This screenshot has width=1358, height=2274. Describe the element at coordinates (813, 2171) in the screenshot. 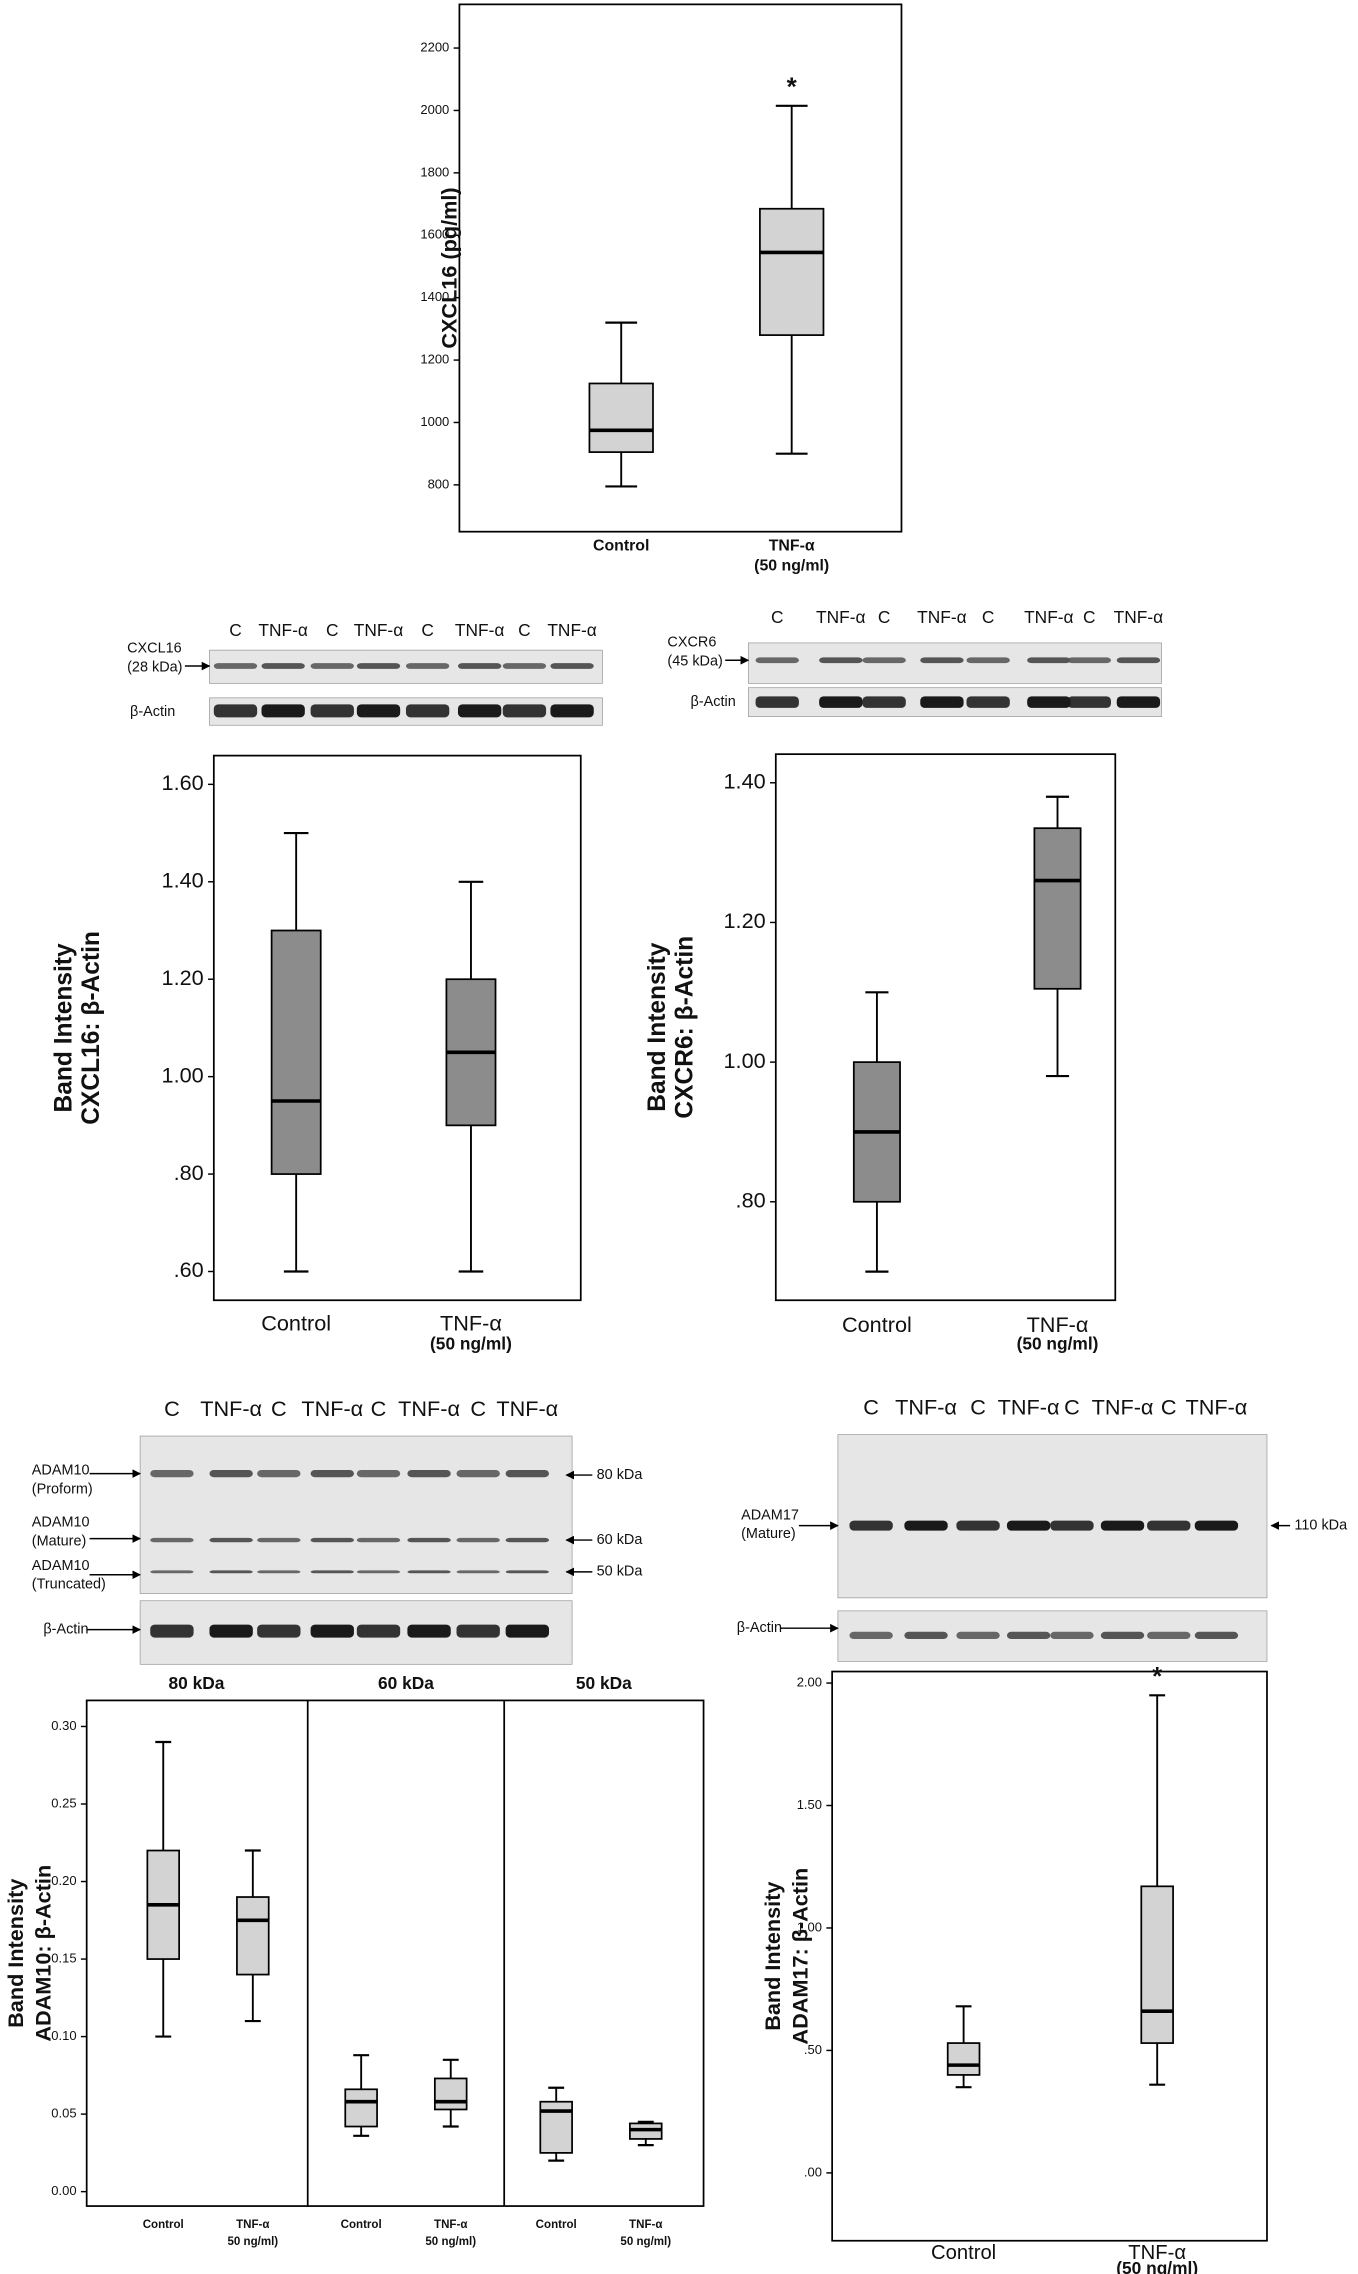

I see `y-tick-label: .00` at that location.